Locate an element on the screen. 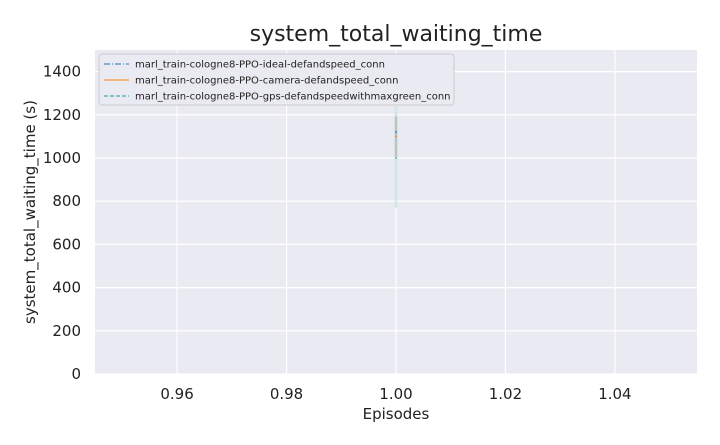 The image size is (720, 445). x-tick-labels: 0.96 0.98 1.00 1.02 1.04 is located at coordinates (395, 394).